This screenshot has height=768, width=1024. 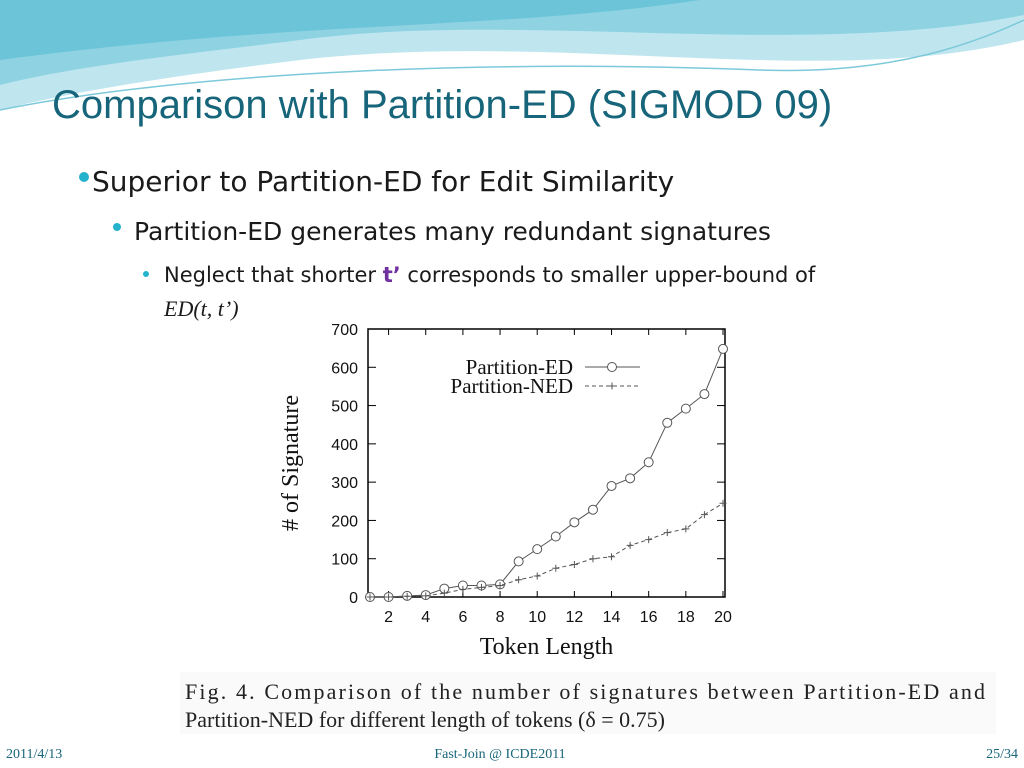 What do you see at coordinates (291, 463) in the screenshot?
I see `y-axis-title: # of Signature` at bounding box center [291, 463].